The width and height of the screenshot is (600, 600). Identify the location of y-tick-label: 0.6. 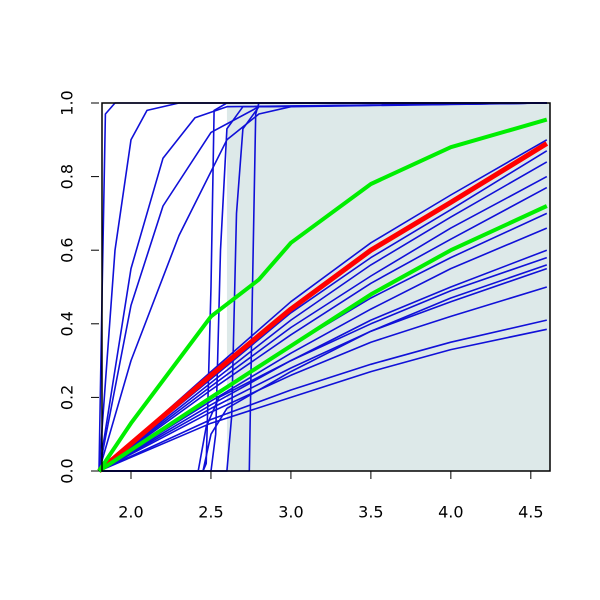
(67, 249).